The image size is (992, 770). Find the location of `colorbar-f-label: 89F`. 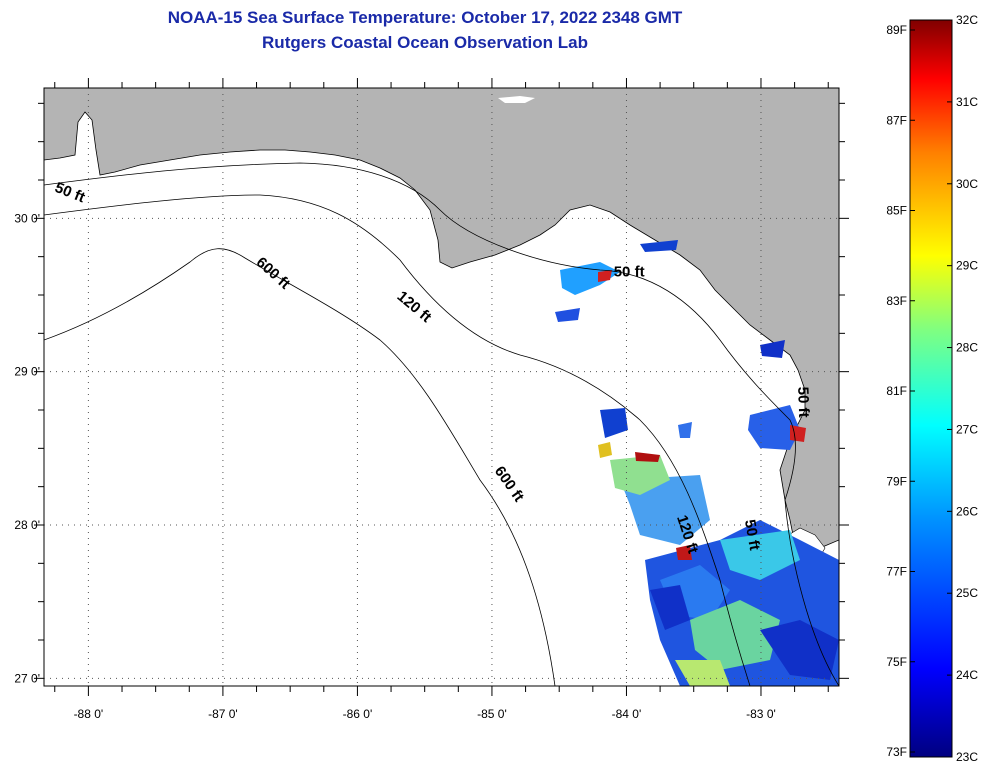

colorbar-f-label: 89F is located at coordinates (896, 30).